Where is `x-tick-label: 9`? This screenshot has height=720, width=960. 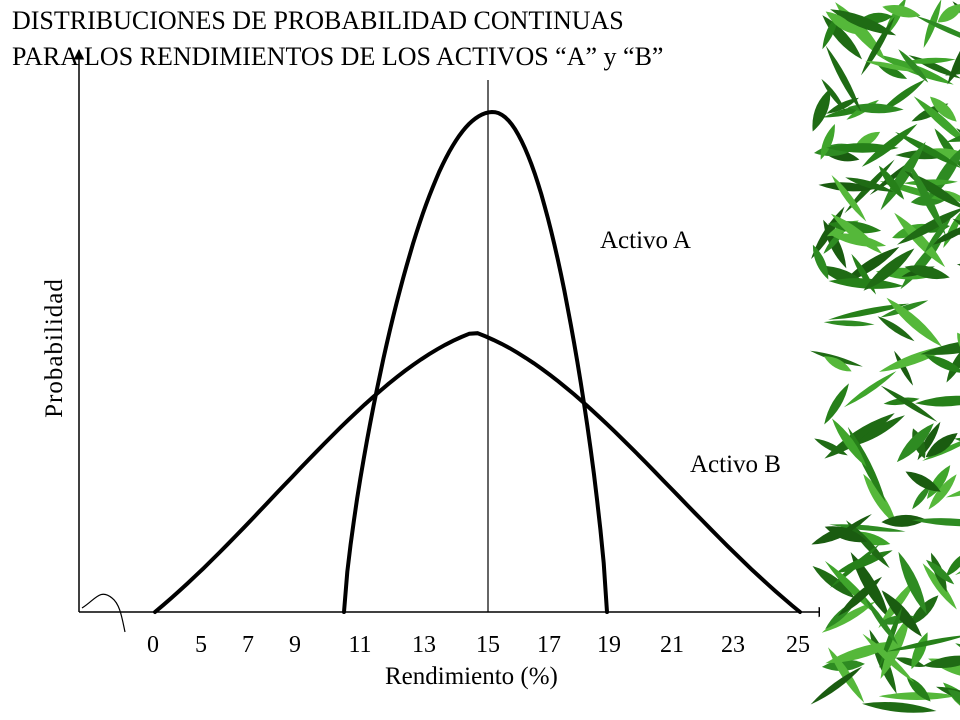 x-tick-label: 9 is located at coordinates (295, 645).